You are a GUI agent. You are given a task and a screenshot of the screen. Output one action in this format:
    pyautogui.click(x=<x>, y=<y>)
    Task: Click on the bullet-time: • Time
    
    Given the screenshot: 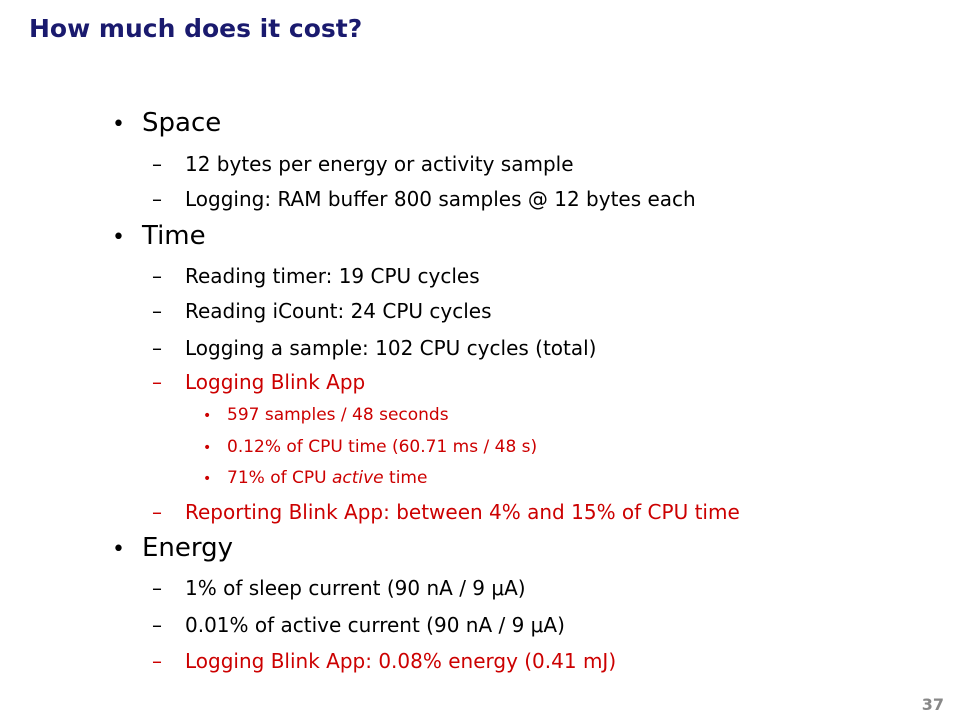 What is the action you would take?
    pyautogui.click(x=159, y=236)
    